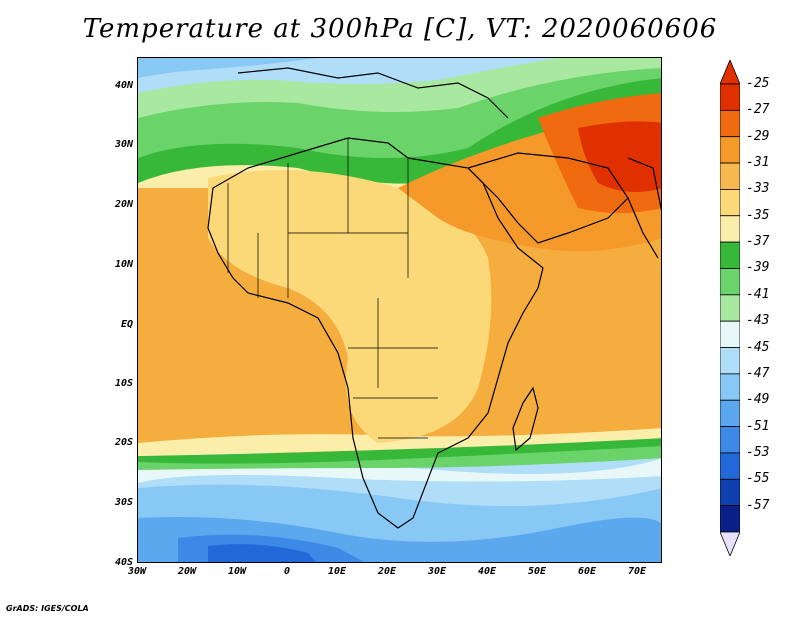  I want to click on colorbar-label: -51, so click(758, 426).